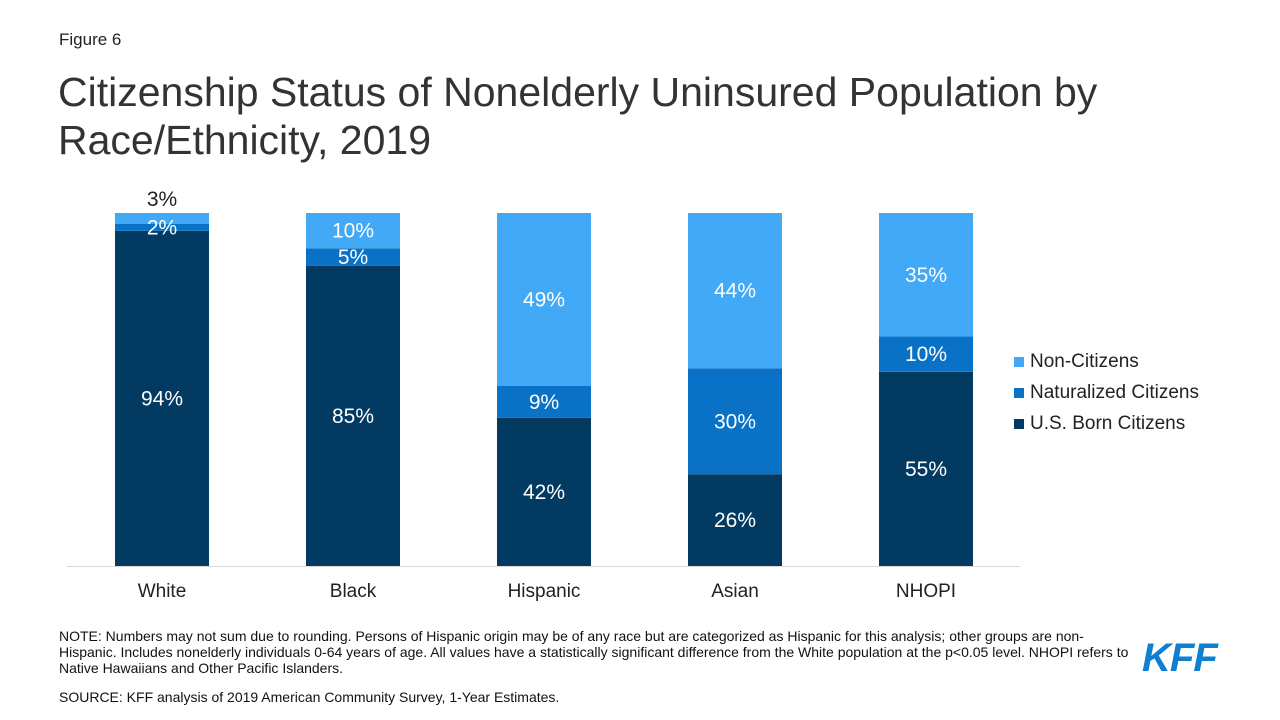 The width and height of the screenshot is (1280, 720). I want to click on legend-label: U.S. Born Citizens, so click(1108, 423).